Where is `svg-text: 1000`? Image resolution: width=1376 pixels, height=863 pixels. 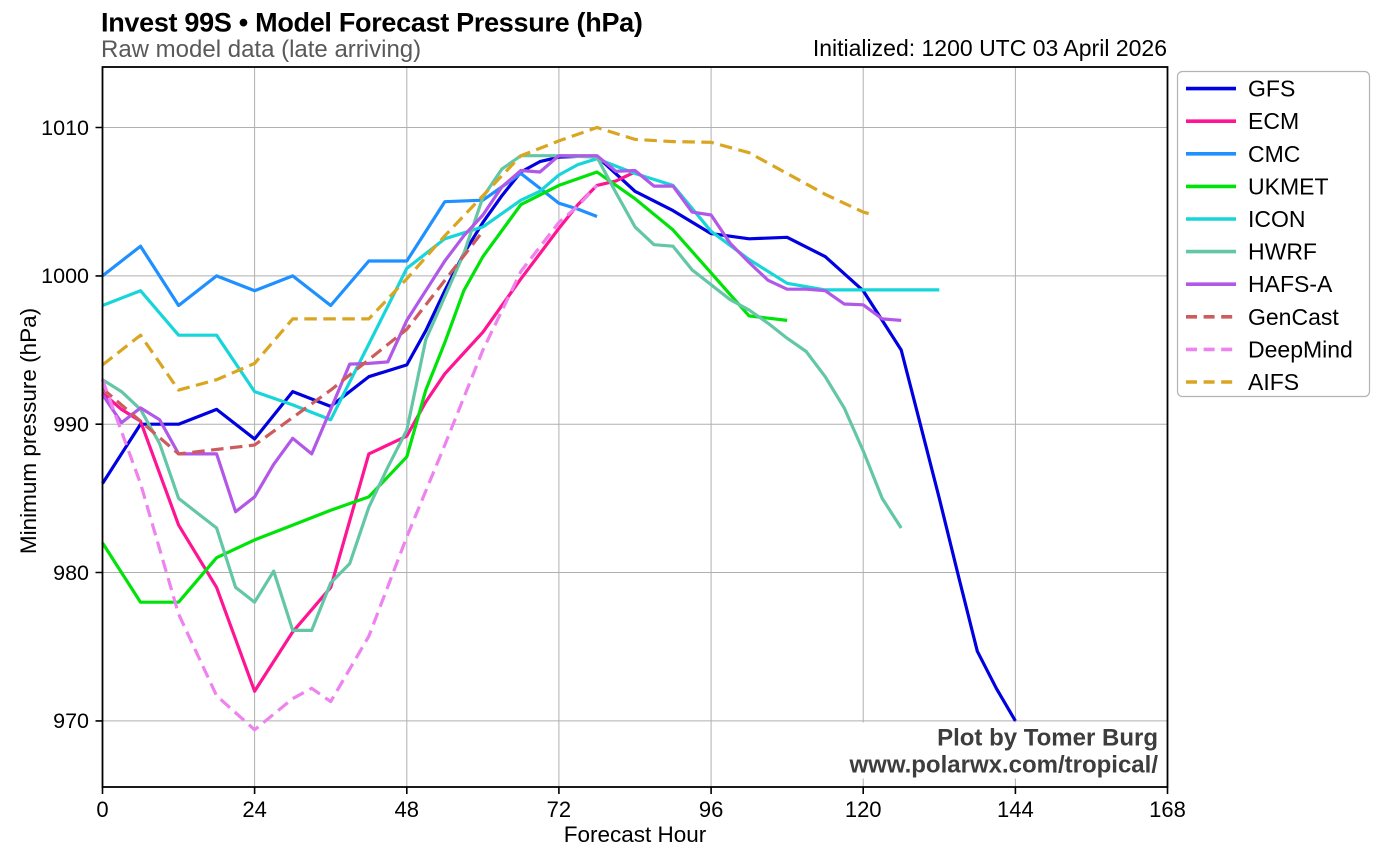
svg-text: 1000 is located at coordinates (65, 276).